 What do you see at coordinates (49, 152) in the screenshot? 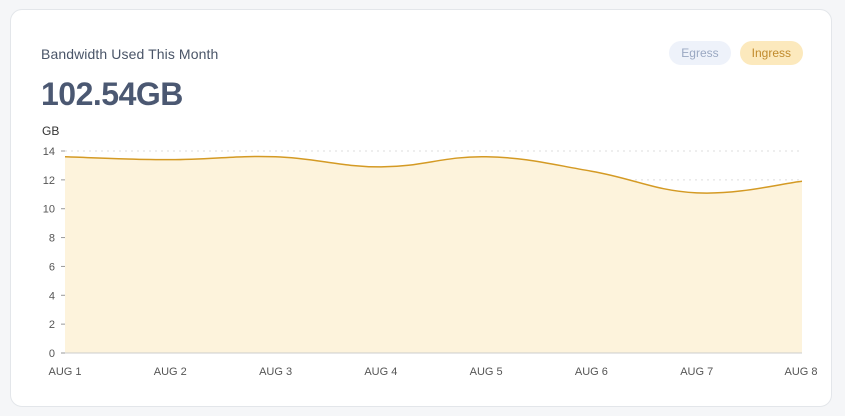
I see `y-tick-label-14: 14` at bounding box center [49, 152].